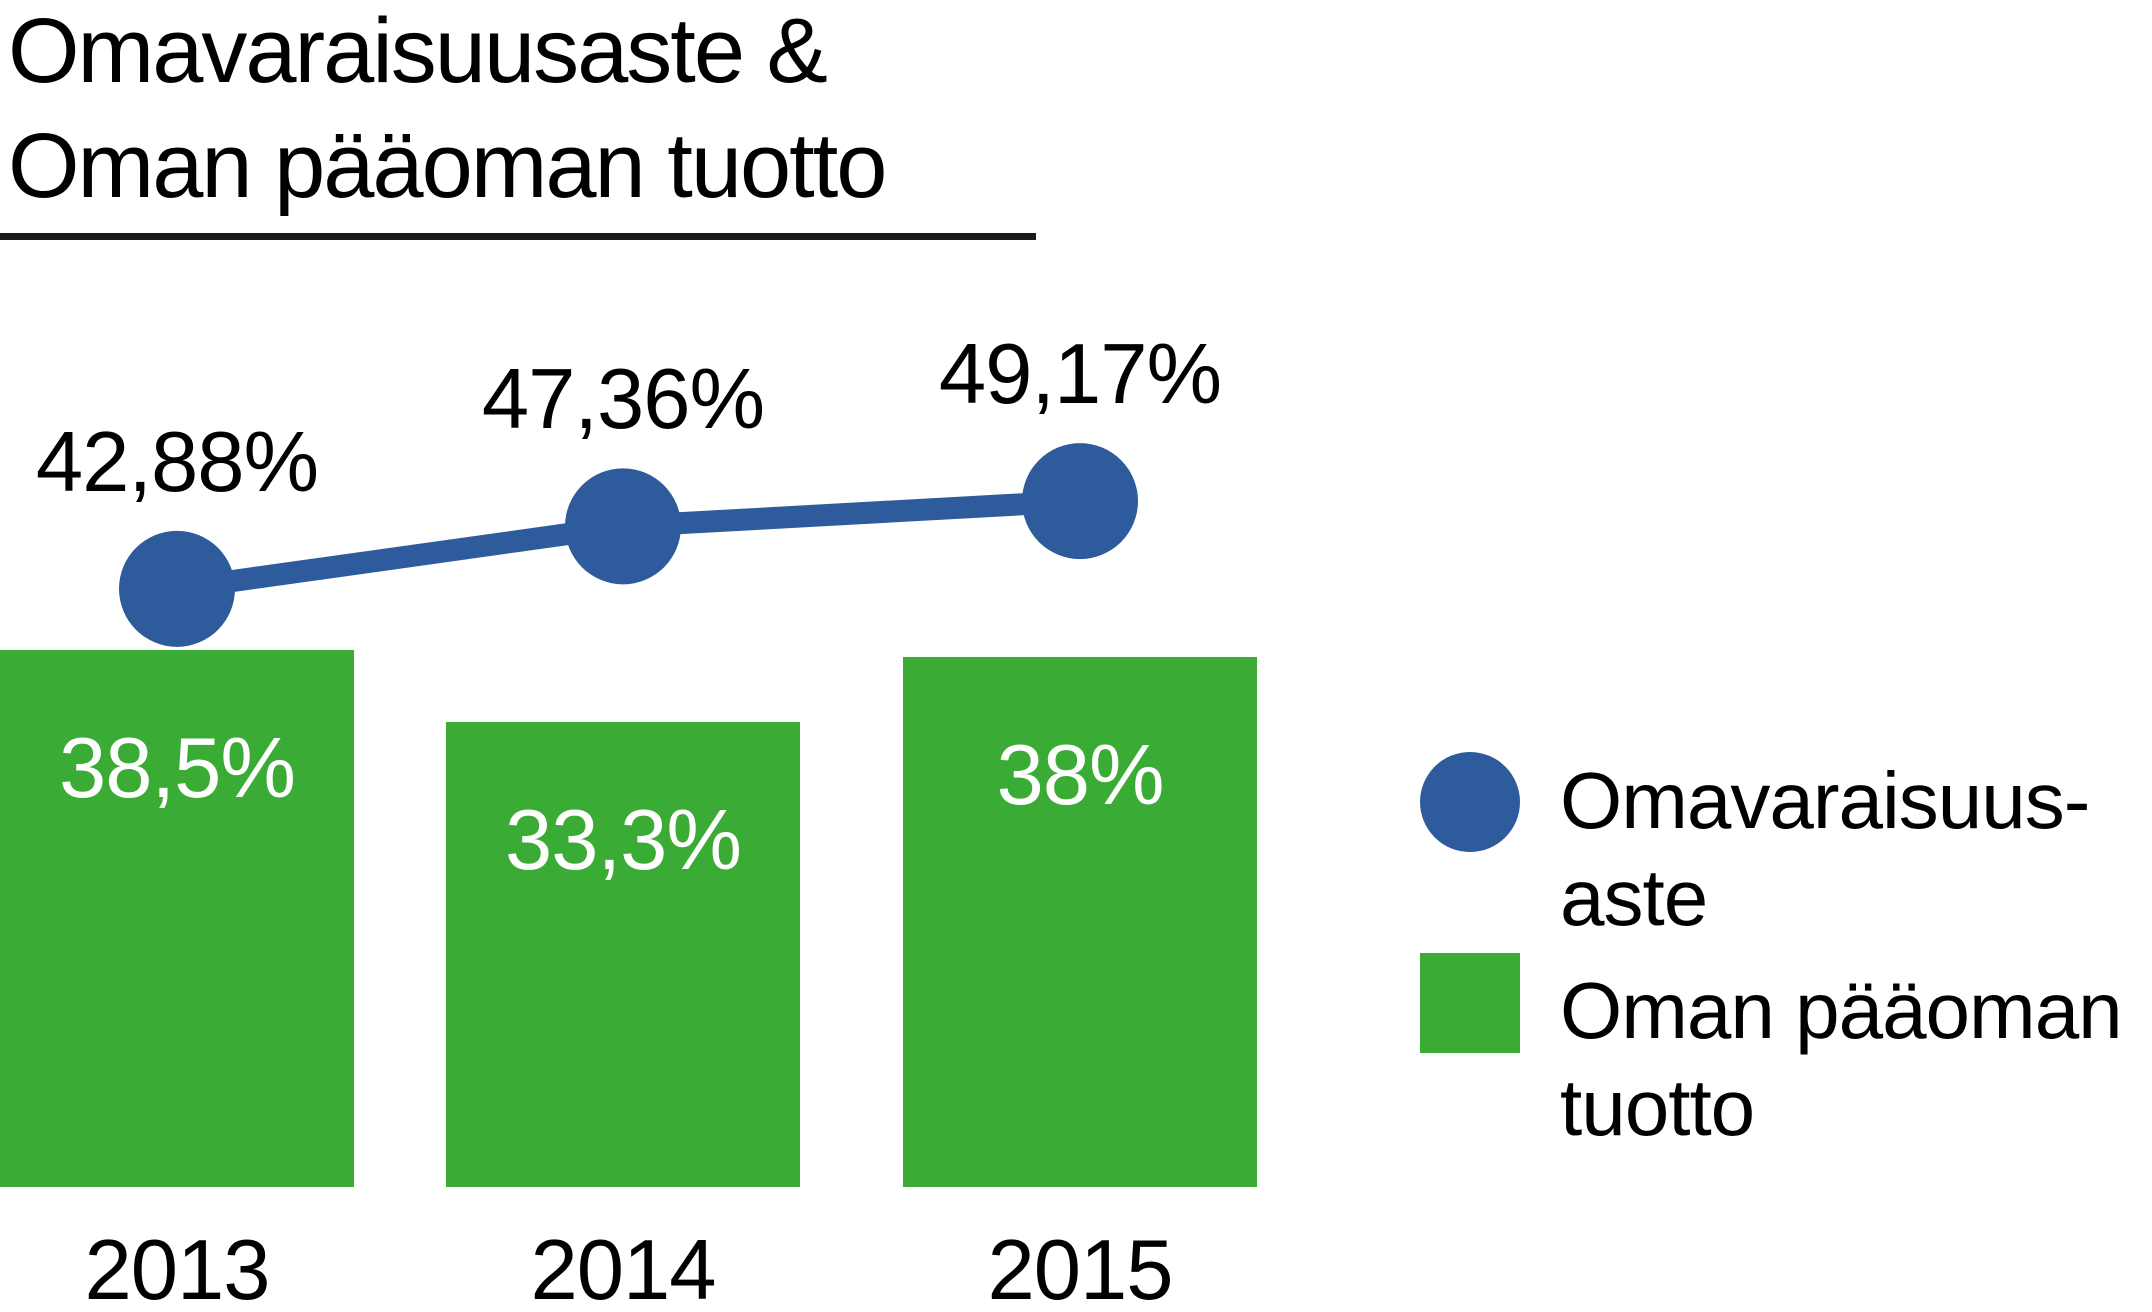 This screenshot has height=1312, width=2152. What do you see at coordinates (1657, 1107) in the screenshot?
I see `legend-label-oman-paaoman-tuotto-line2: tuotto` at bounding box center [1657, 1107].